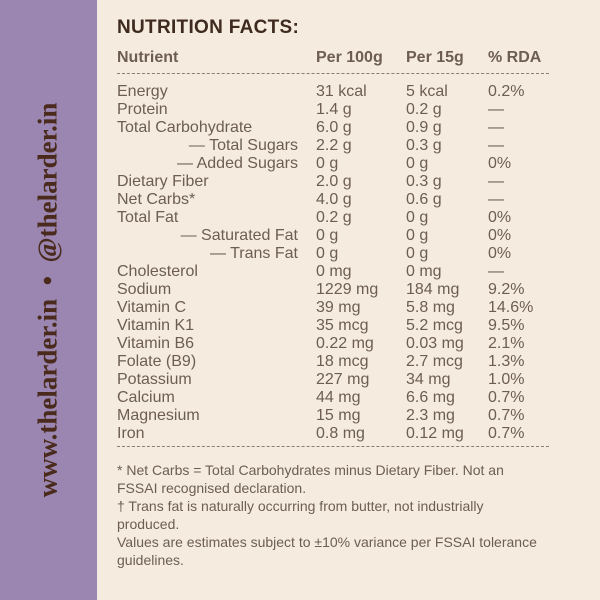 The image size is (600, 600). Describe the element at coordinates (337, 200) in the screenshot. I see `table-row: Net Carbs* 4.0 g 0.6 g —` at that location.